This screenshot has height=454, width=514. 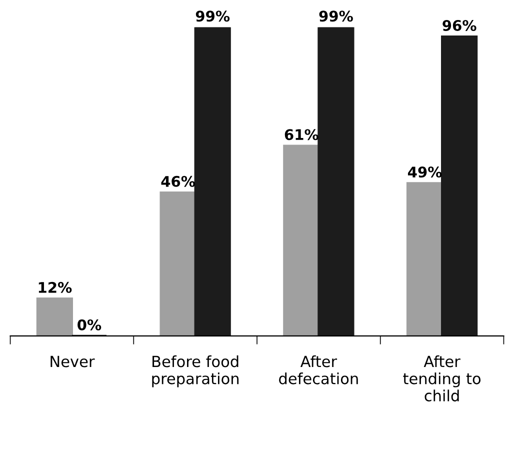 What do you see at coordinates (90, 324) in the screenshot?
I see `data-label: 0%` at bounding box center [90, 324].